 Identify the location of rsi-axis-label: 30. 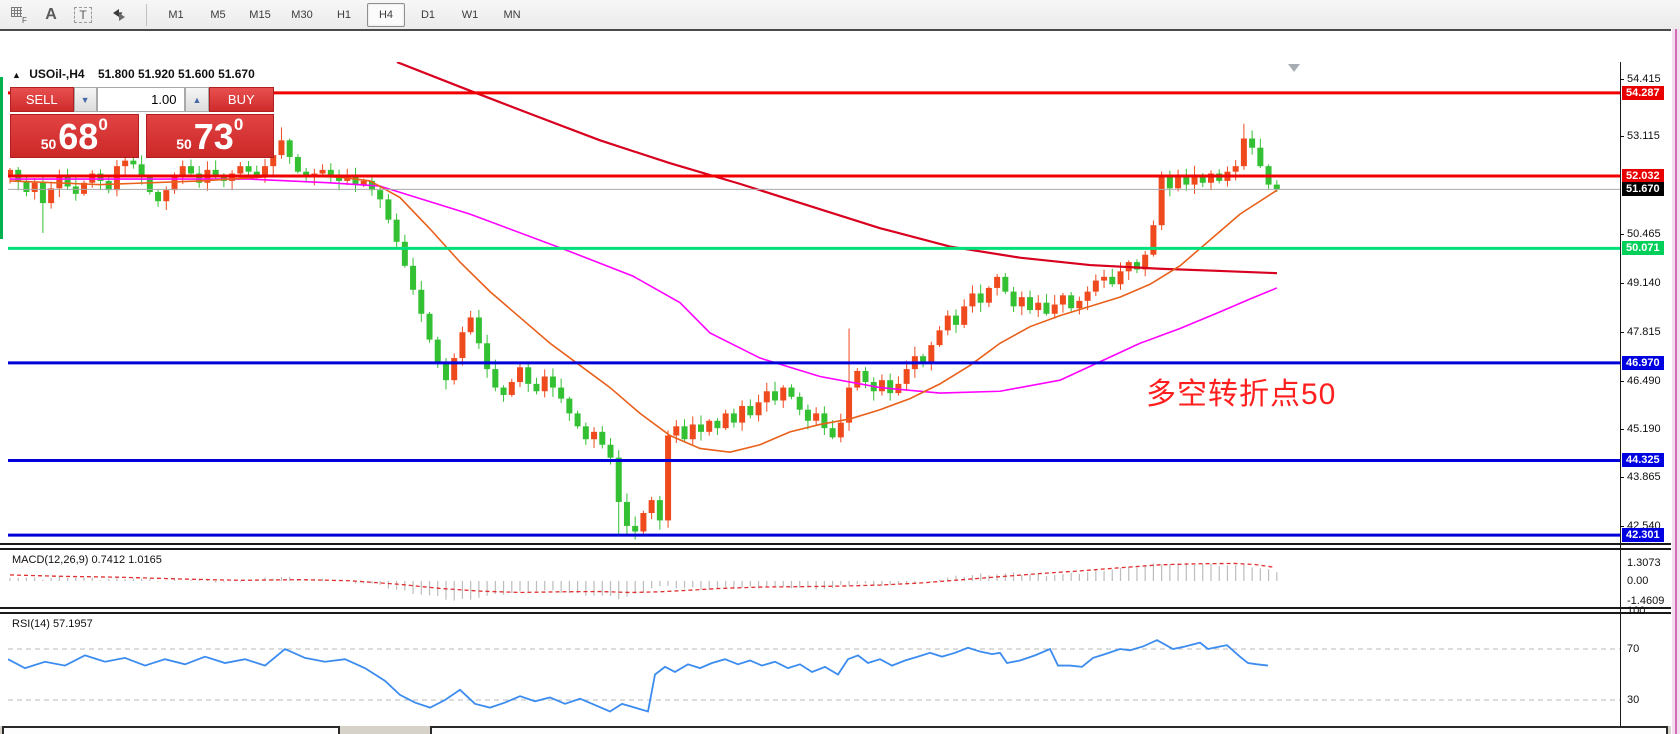
(1633, 700).